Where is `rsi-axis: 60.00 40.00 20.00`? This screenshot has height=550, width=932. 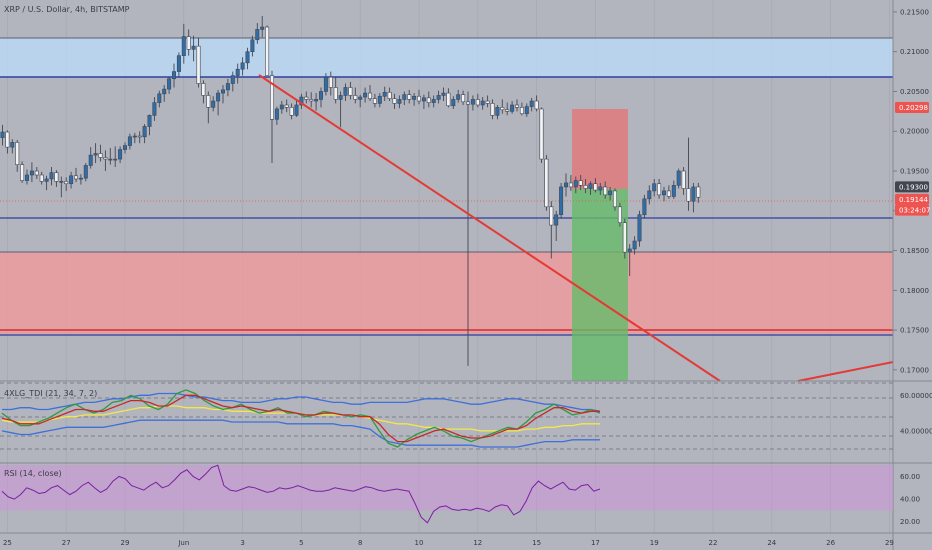
rsi-axis: 60.00 40.00 20.00 is located at coordinates (910, 499).